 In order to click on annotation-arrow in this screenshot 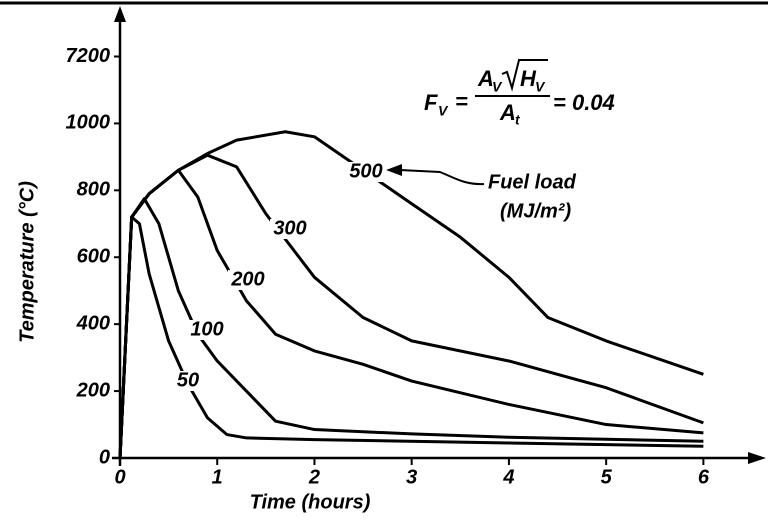, I will do `click(442, 177)`.